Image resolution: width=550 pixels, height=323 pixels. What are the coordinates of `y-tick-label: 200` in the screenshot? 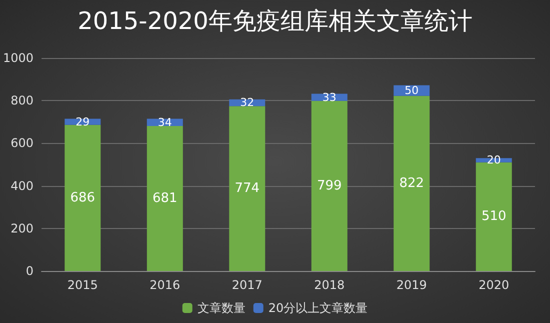 It's located at (22, 228).